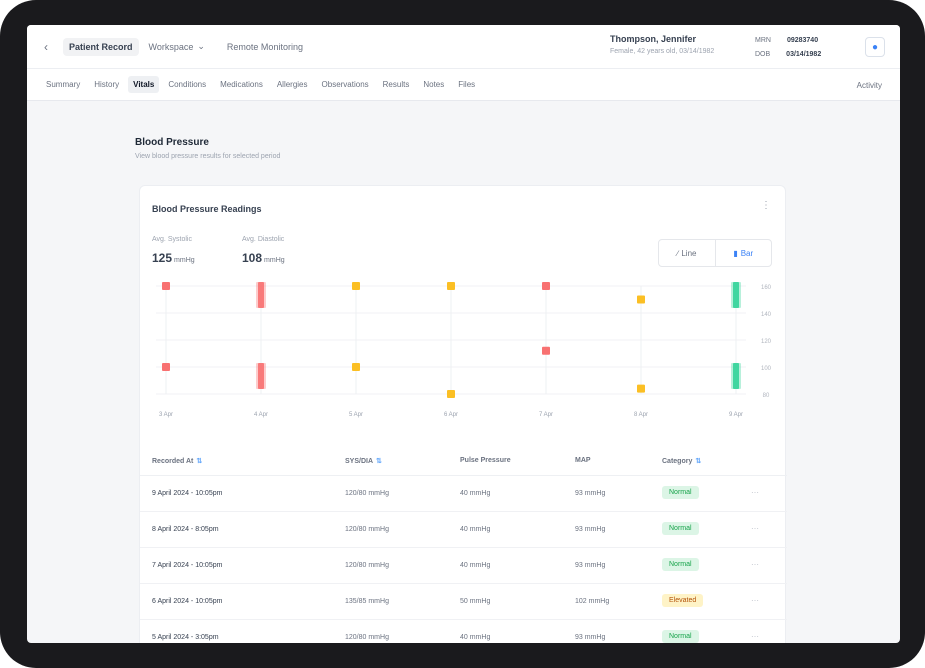 The width and height of the screenshot is (925, 668). What do you see at coordinates (683, 600) in the screenshot?
I see `category-badge: Elevated` at bounding box center [683, 600].